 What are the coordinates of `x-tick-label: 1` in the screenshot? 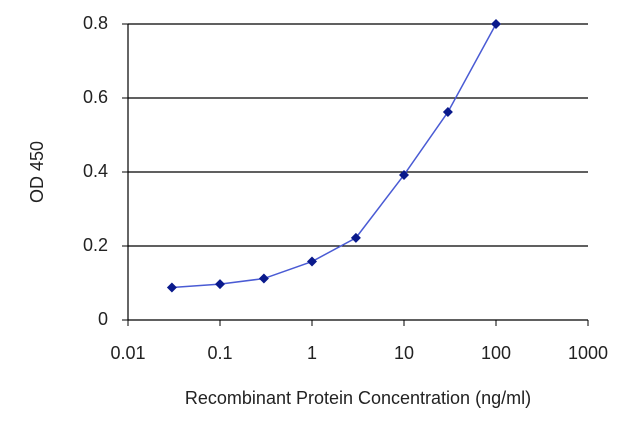 It's located at (312, 353).